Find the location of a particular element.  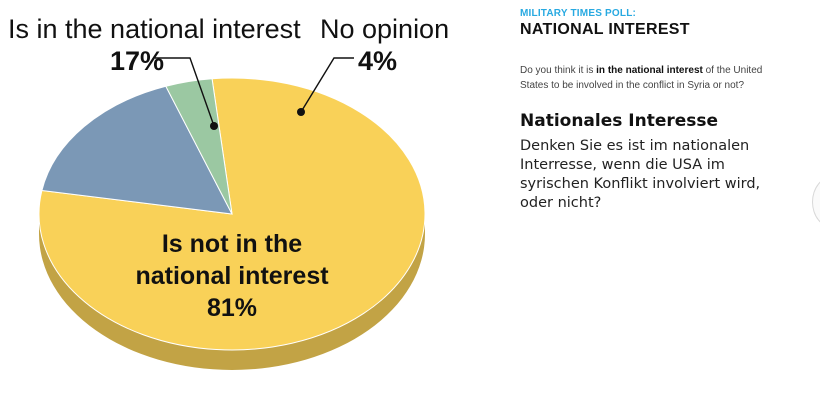

poll-title: NATIONAL INTEREST is located at coordinates (605, 29).